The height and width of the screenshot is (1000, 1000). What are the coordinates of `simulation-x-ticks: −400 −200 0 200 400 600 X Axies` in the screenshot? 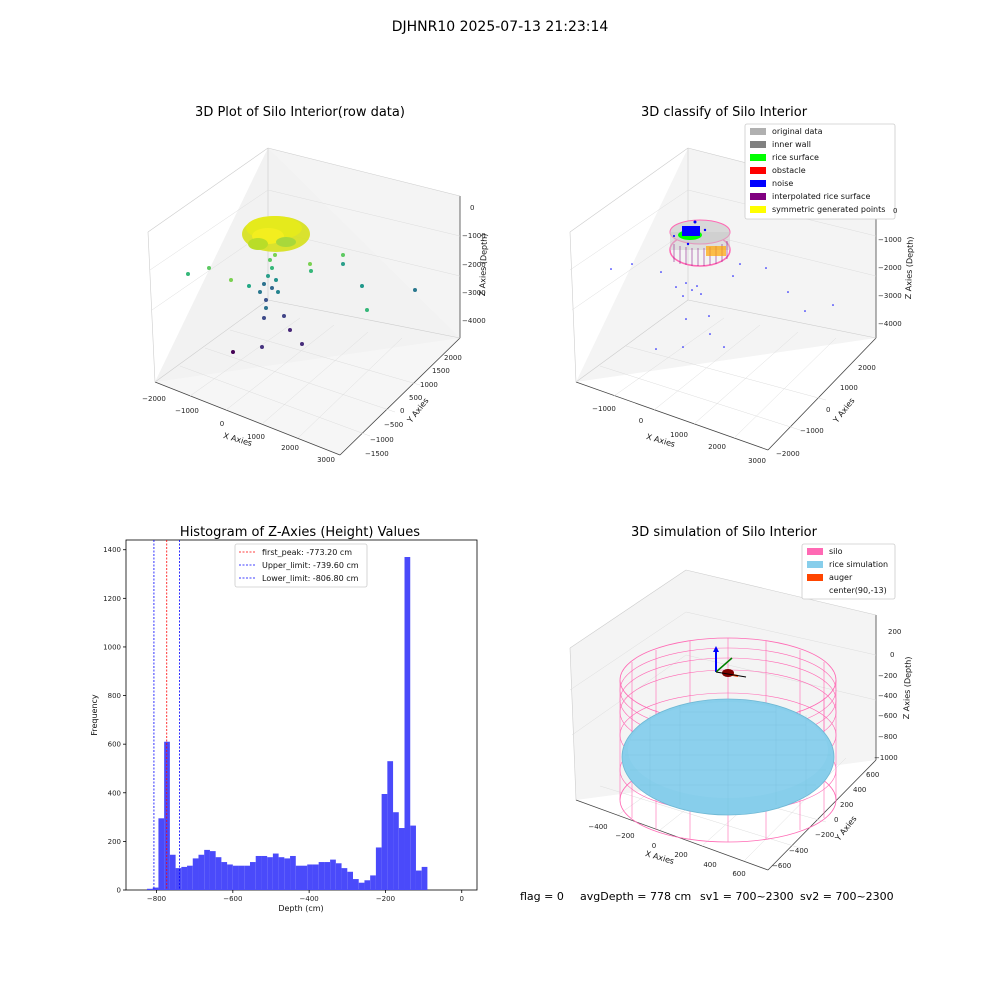 It's located at (666, 850).